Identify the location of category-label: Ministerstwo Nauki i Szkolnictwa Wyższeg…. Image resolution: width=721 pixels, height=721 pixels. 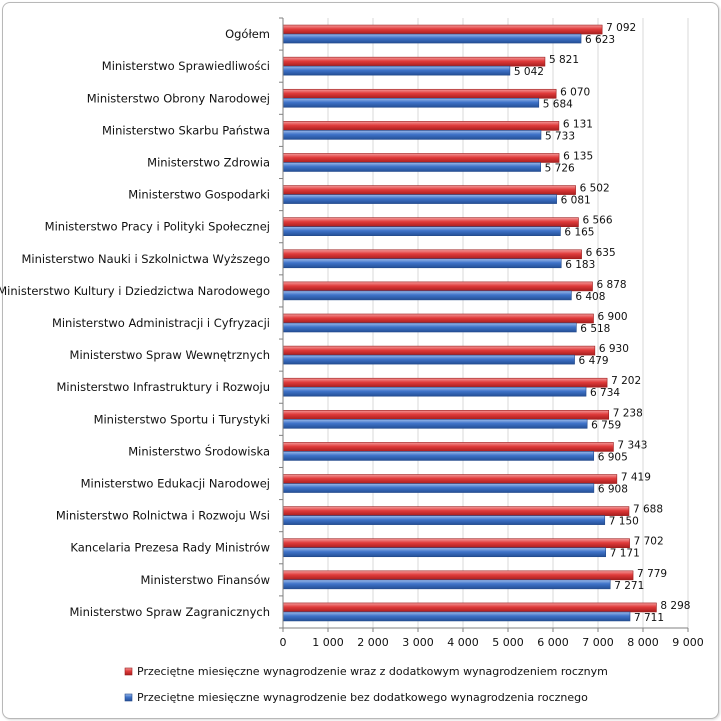
(146, 259).